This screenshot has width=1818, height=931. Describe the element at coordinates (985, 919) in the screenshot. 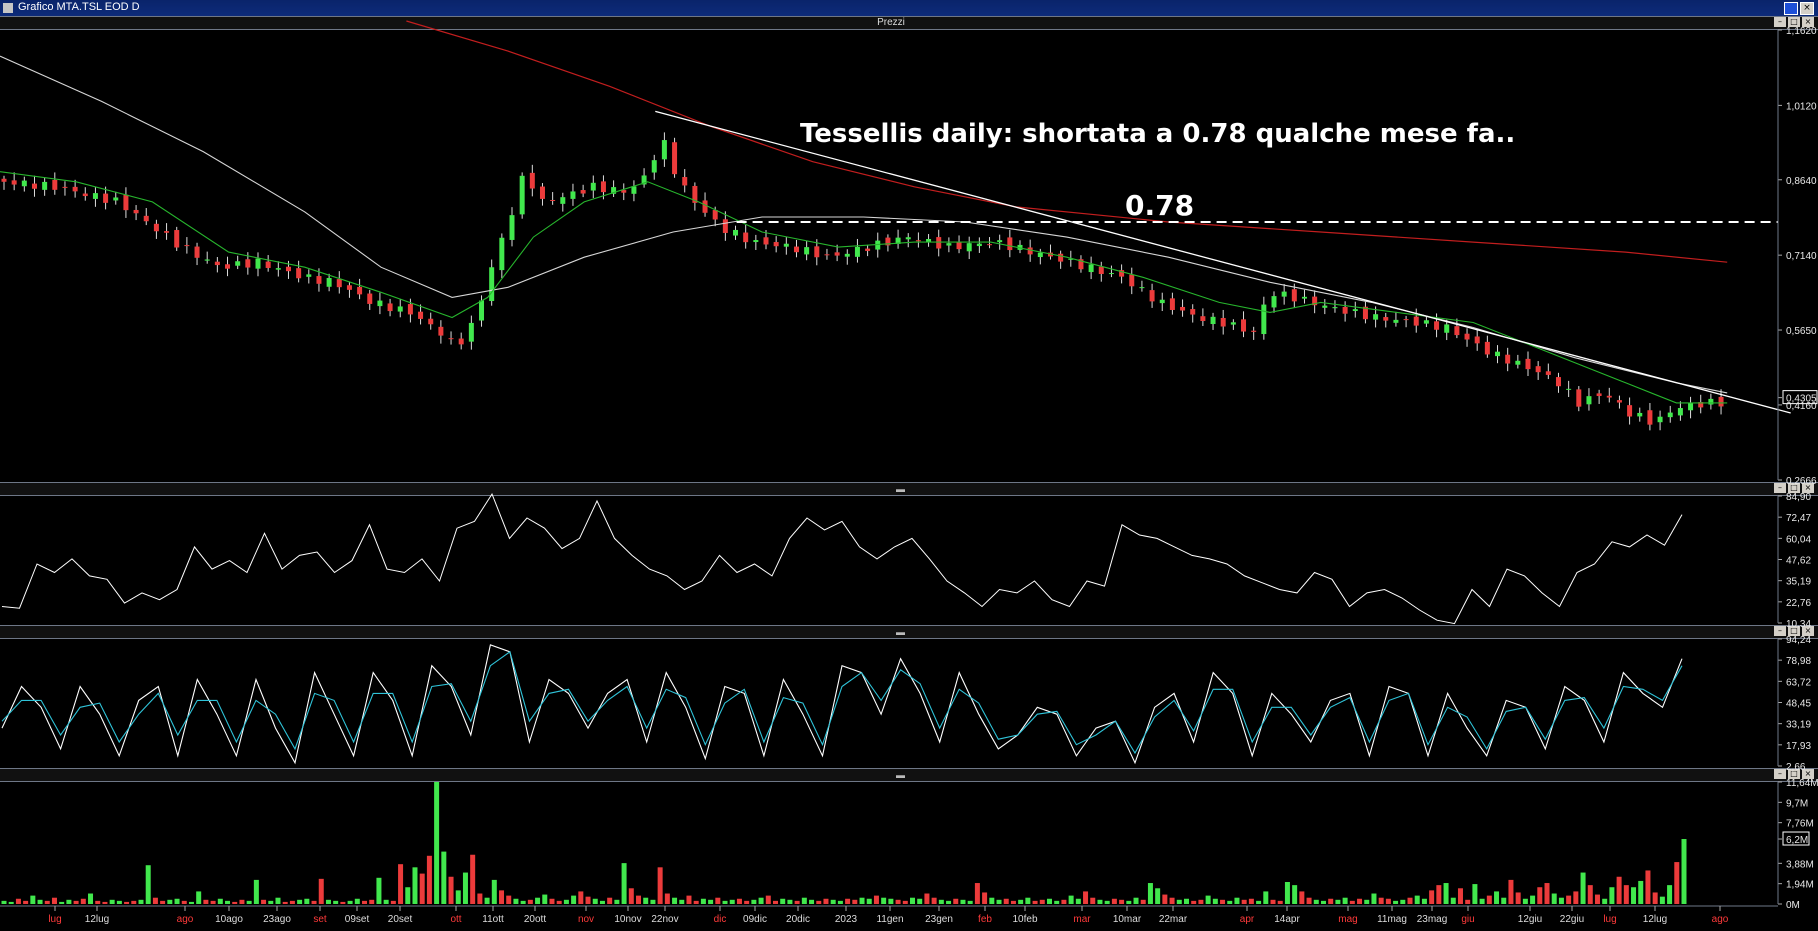

I see `date-tick-label: feb` at that location.